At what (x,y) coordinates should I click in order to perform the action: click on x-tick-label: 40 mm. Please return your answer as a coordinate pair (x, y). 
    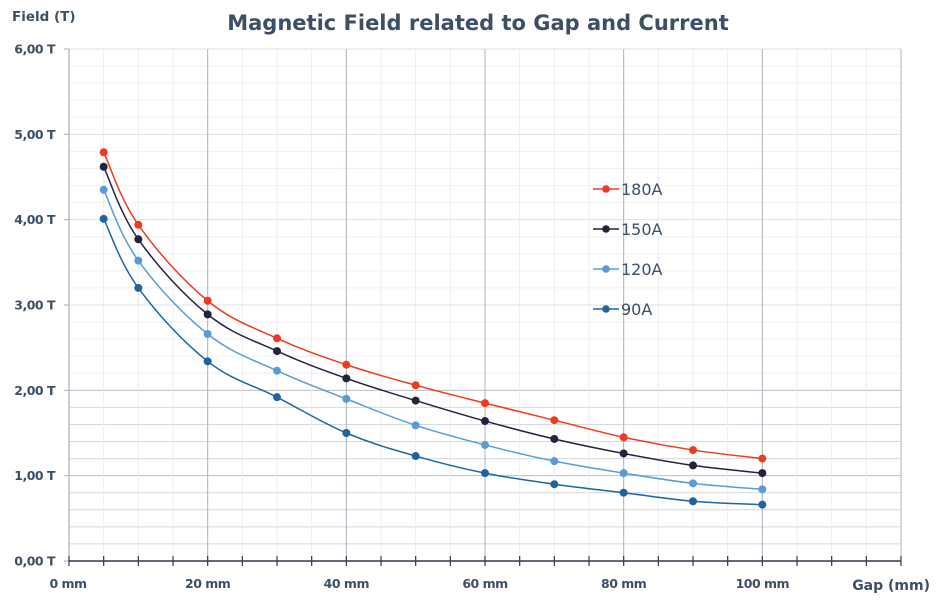
    Looking at the image, I should click on (347, 583).